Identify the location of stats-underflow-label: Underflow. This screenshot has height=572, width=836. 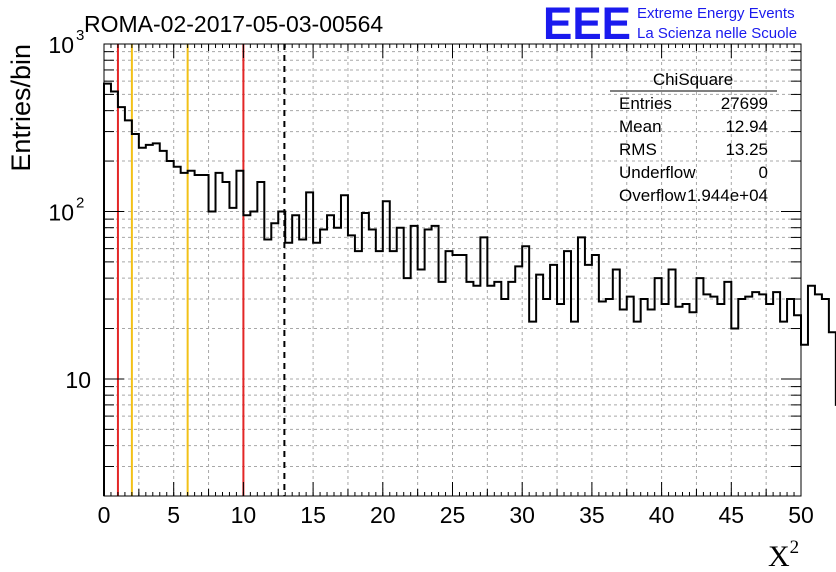
(657, 172).